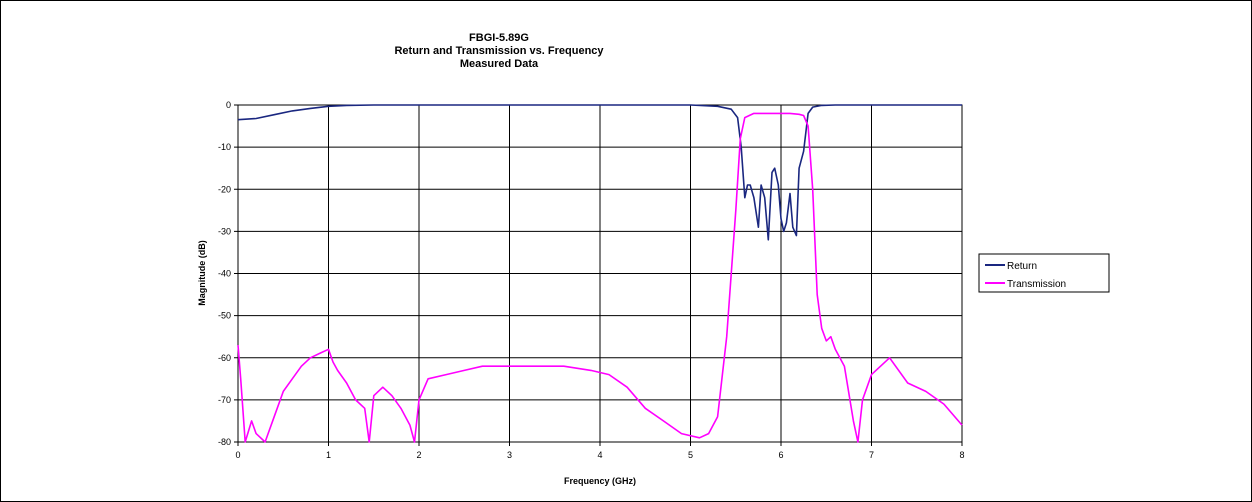 Image resolution: width=1252 pixels, height=502 pixels. Describe the element at coordinates (224, 231) in the screenshot. I see `y-tick-label: -30` at that location.